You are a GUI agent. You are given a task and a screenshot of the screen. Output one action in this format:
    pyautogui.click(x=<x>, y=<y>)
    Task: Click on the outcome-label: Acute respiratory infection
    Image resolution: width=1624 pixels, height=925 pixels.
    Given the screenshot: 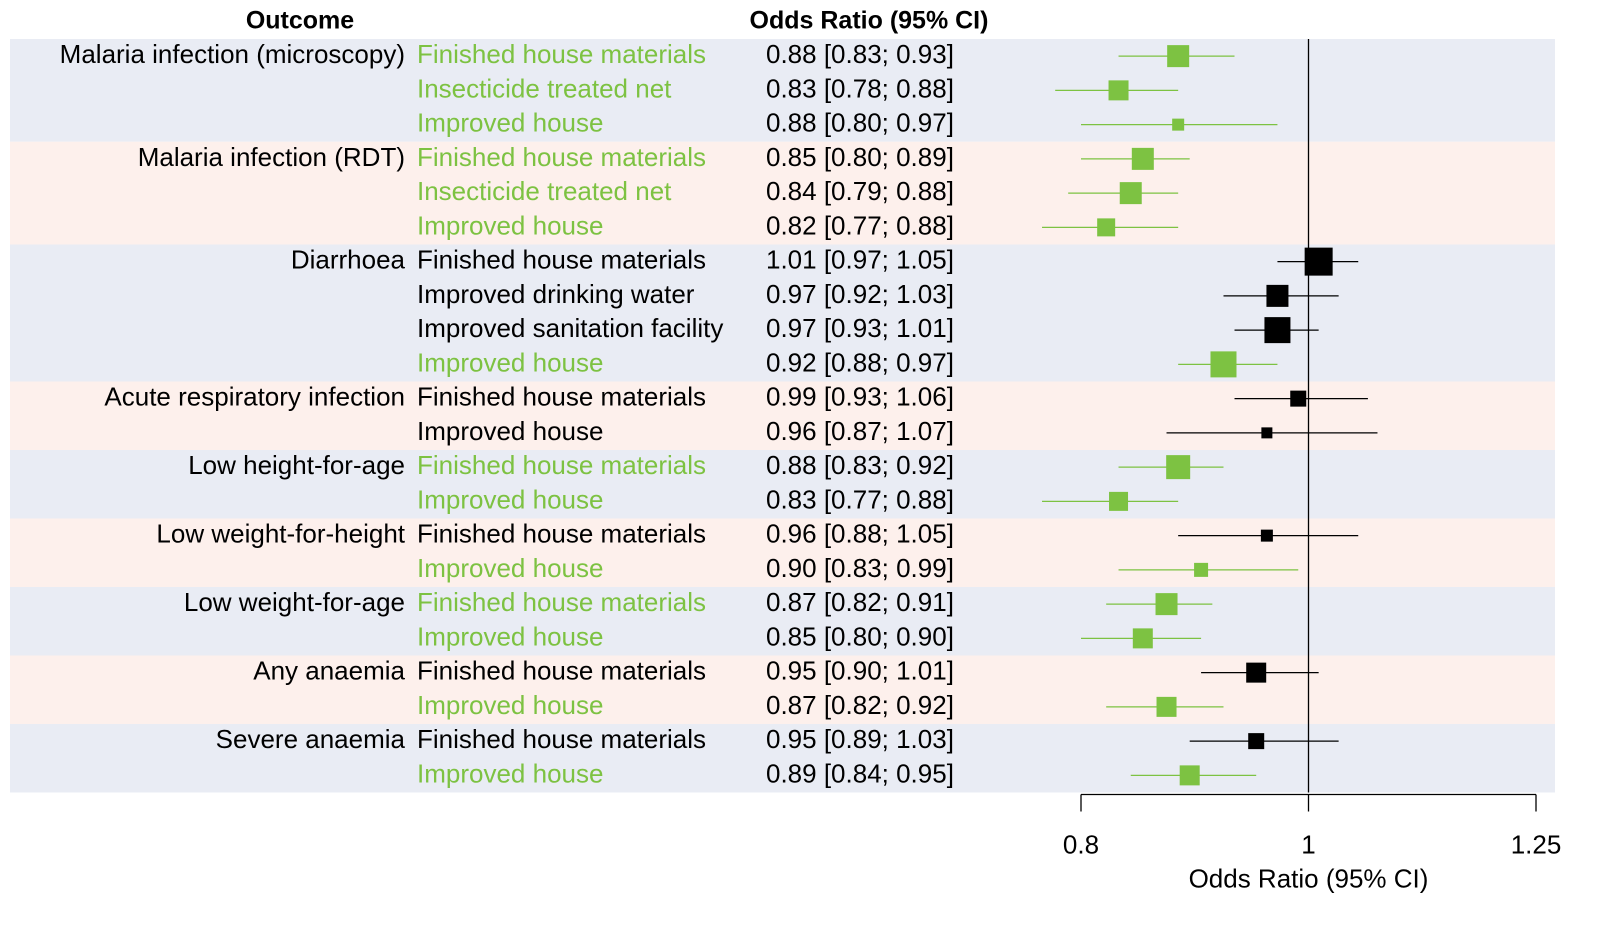 What is the action you would take?
    pyautogui.click(x=254, y=397)
    